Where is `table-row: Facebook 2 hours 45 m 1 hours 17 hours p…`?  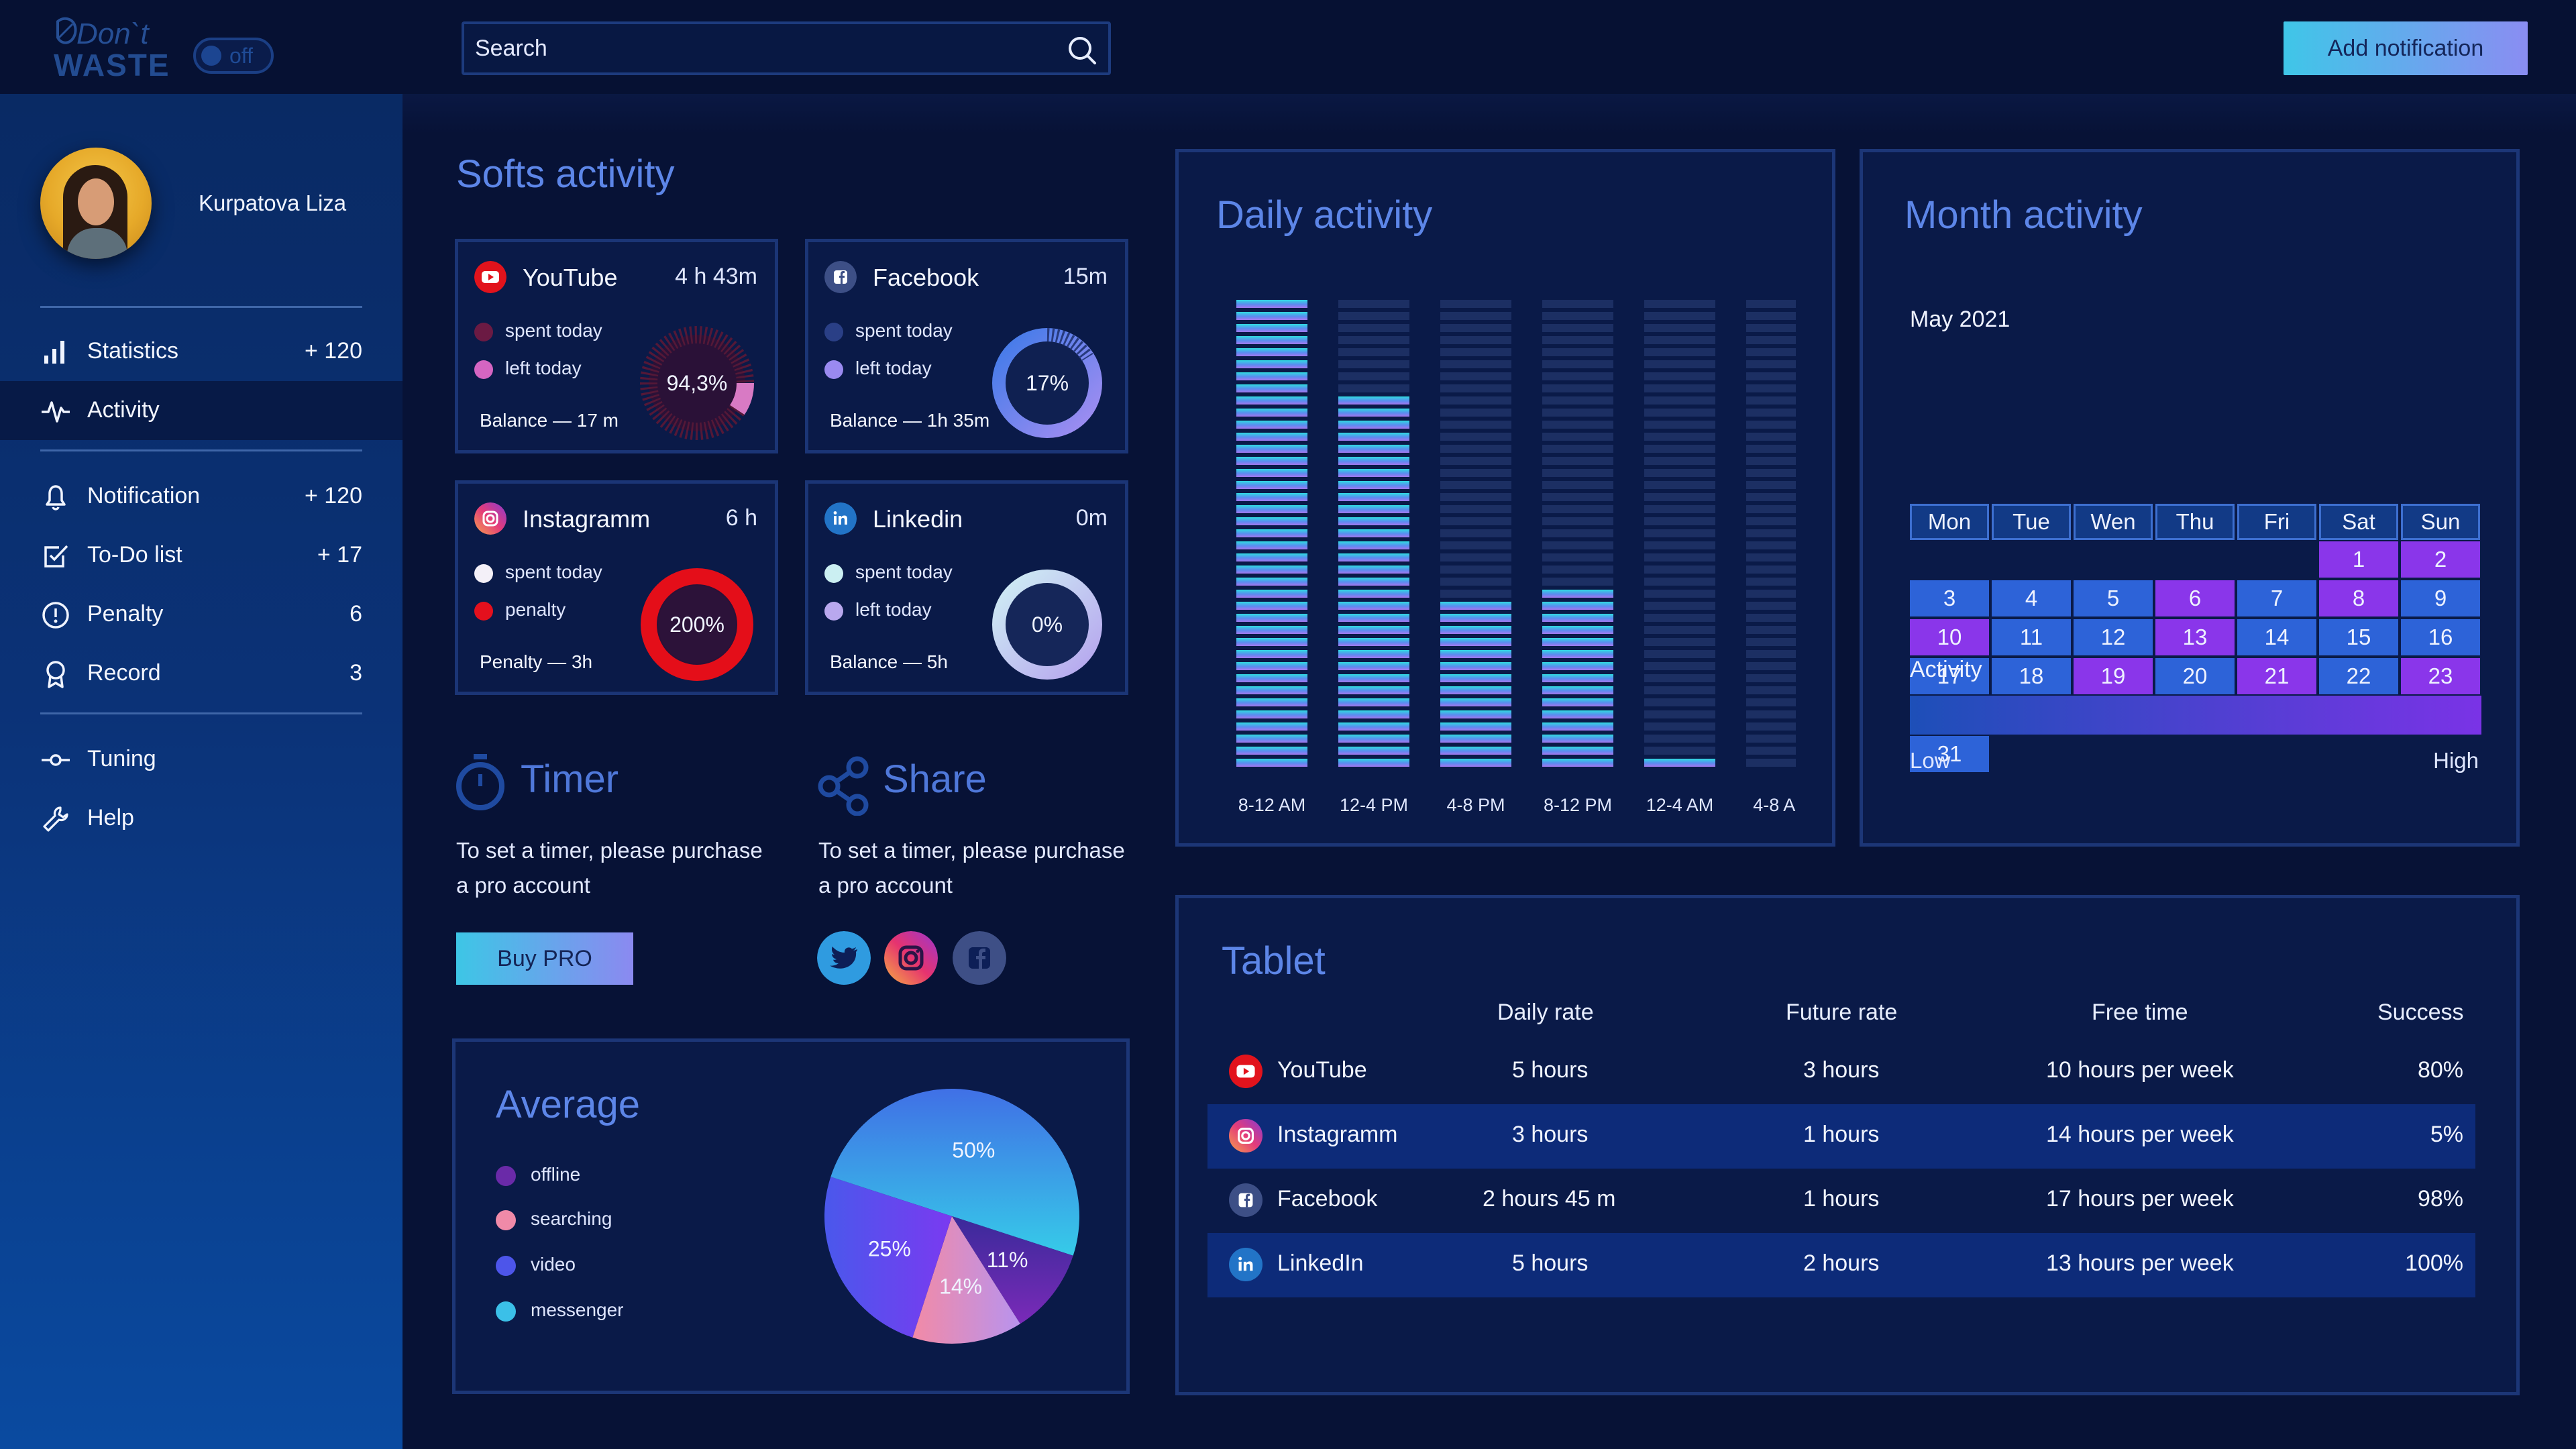 table-row: Facebook 2 hours 45 m 1 hours 17 hours p… is located at coordinates (1841, 1201).